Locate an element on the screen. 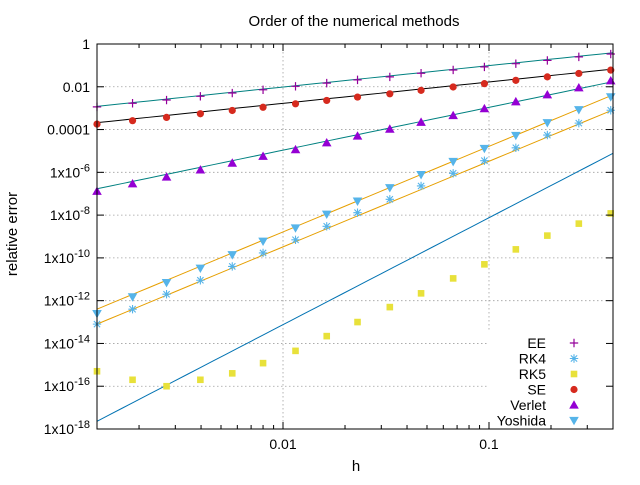  y-tick-label: 1 is located at coordinates (86, 44).